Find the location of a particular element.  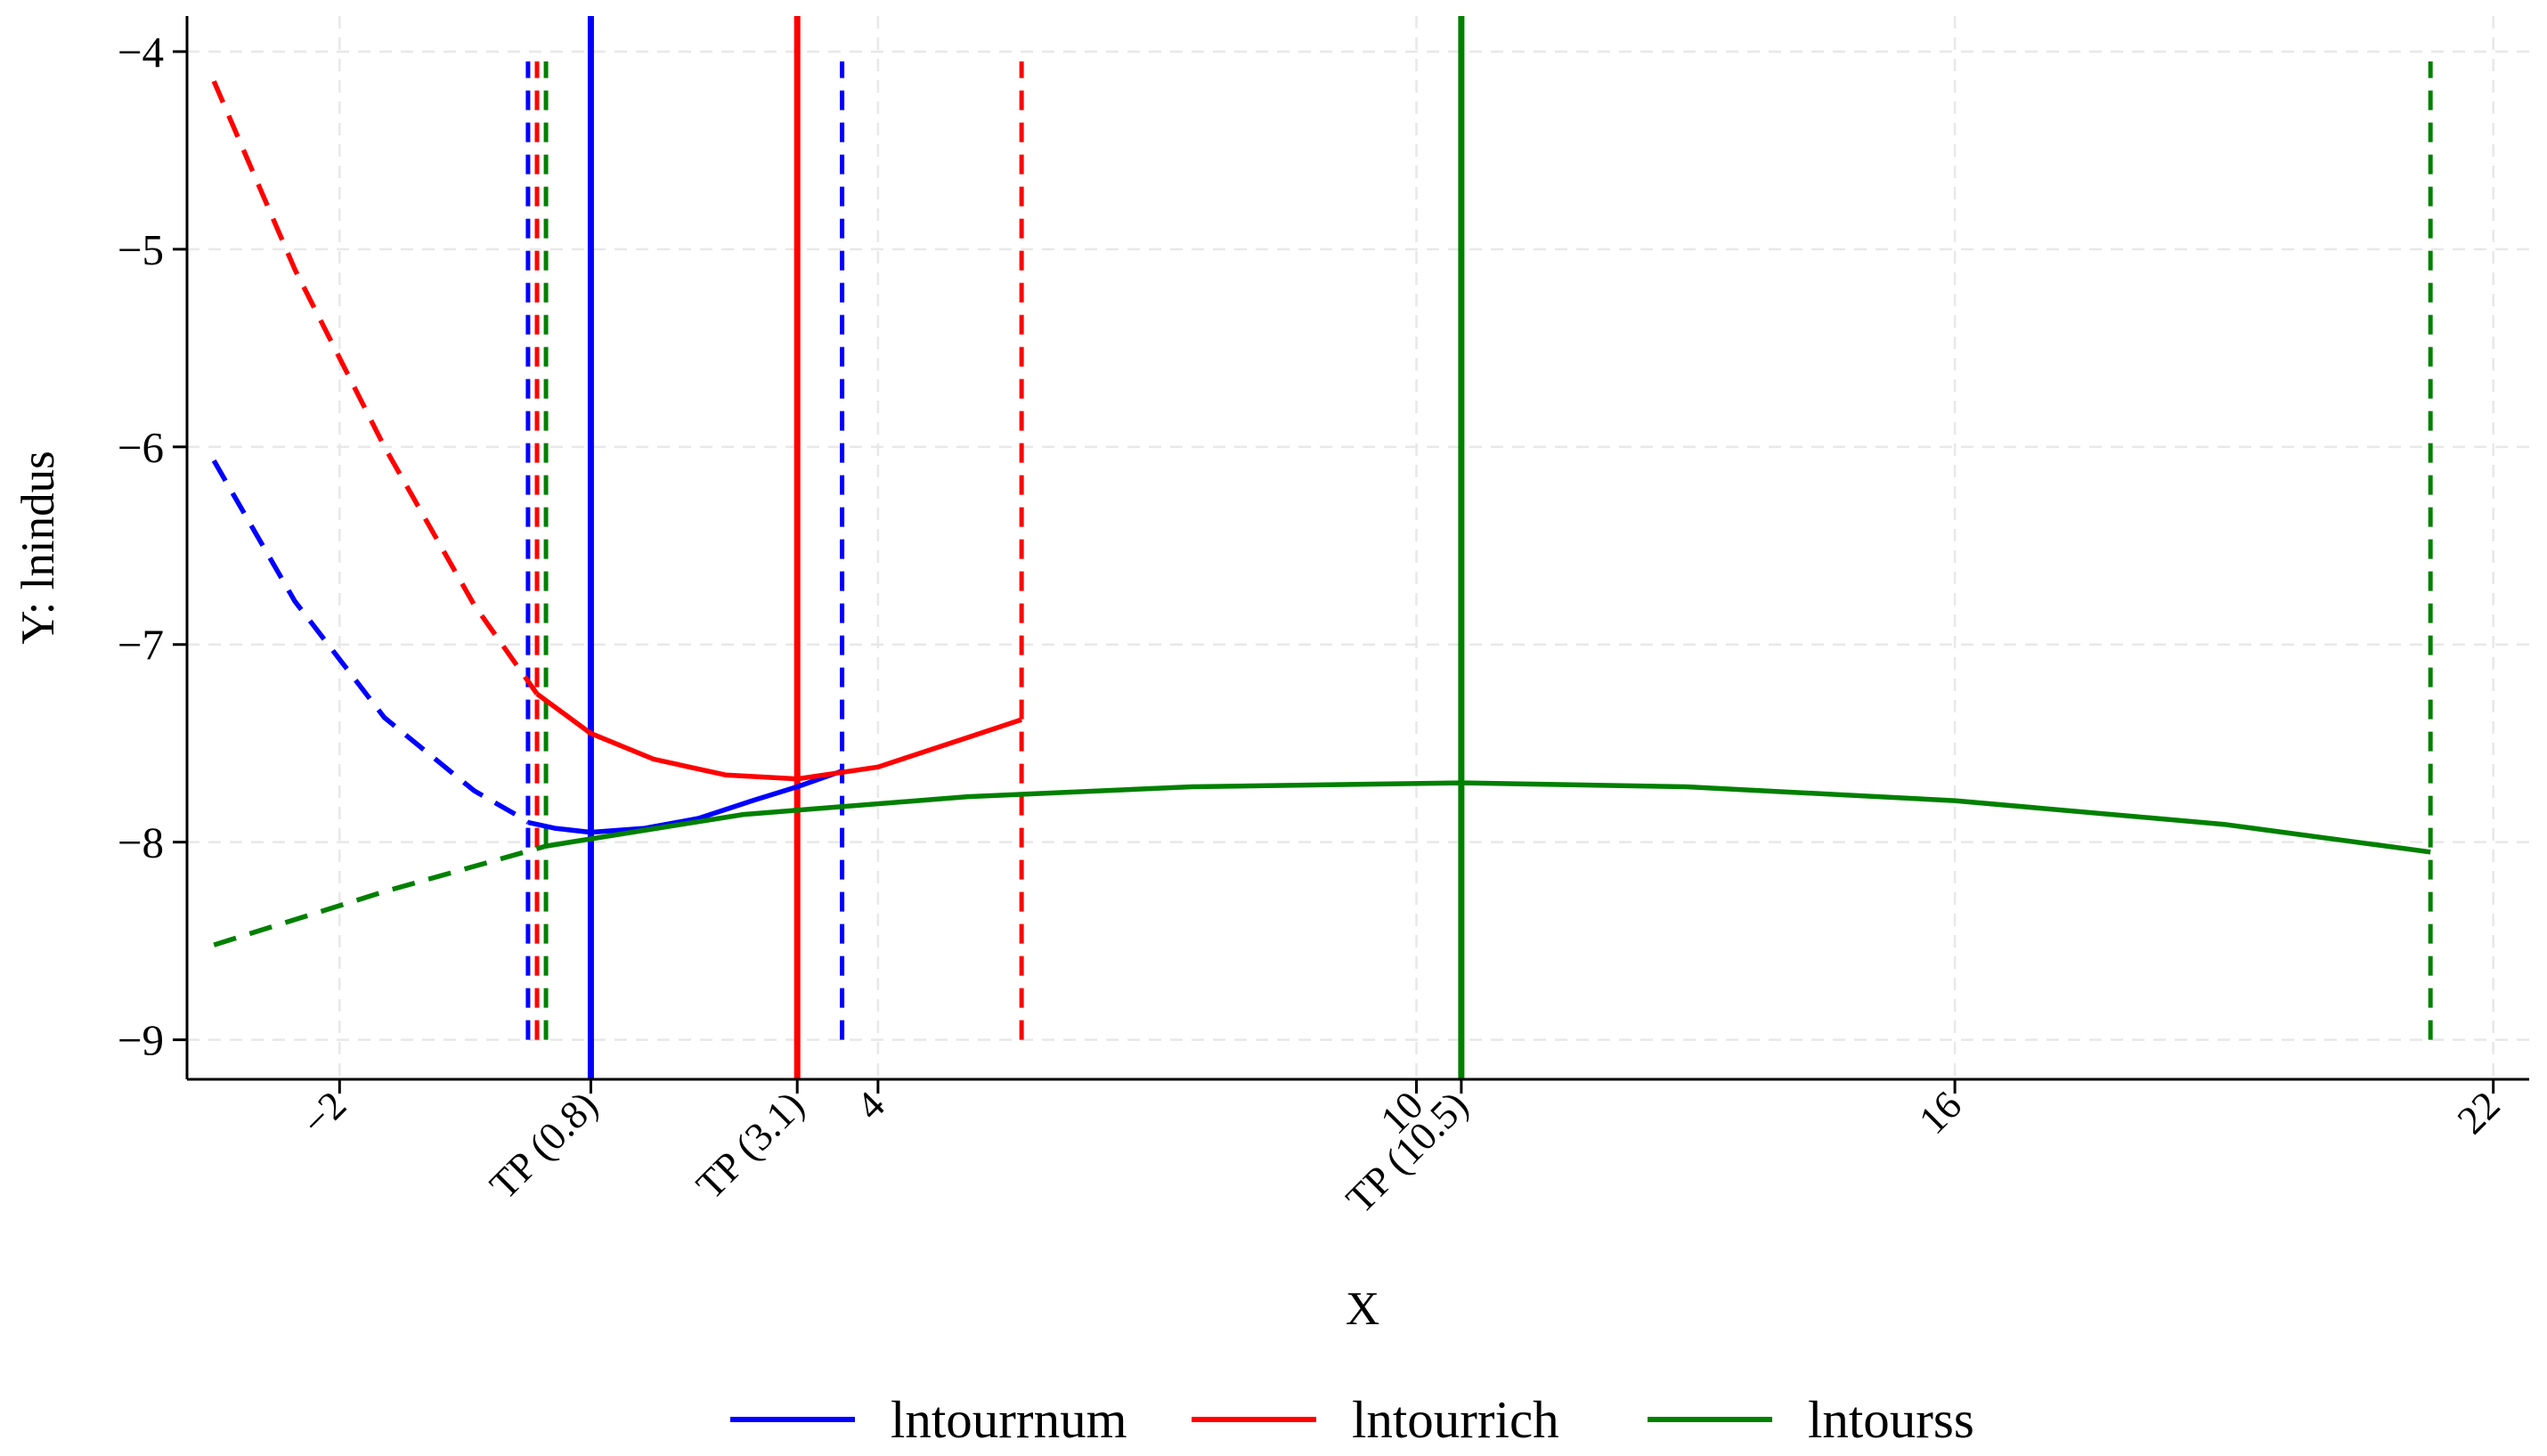

x-tick-label: 22 is located at coordinates (2479, 1113).